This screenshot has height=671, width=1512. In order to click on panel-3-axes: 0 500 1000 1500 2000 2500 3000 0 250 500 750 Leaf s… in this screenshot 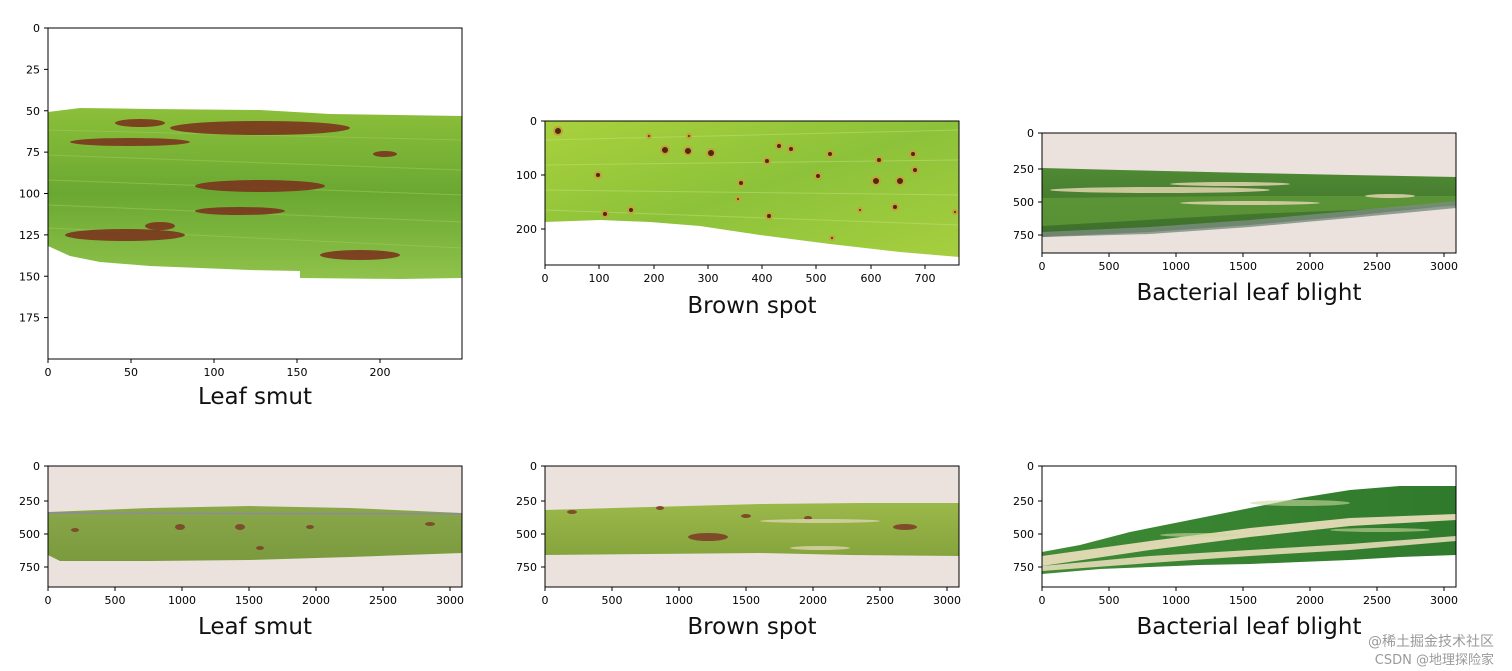, I will do `click(241, 550)`.